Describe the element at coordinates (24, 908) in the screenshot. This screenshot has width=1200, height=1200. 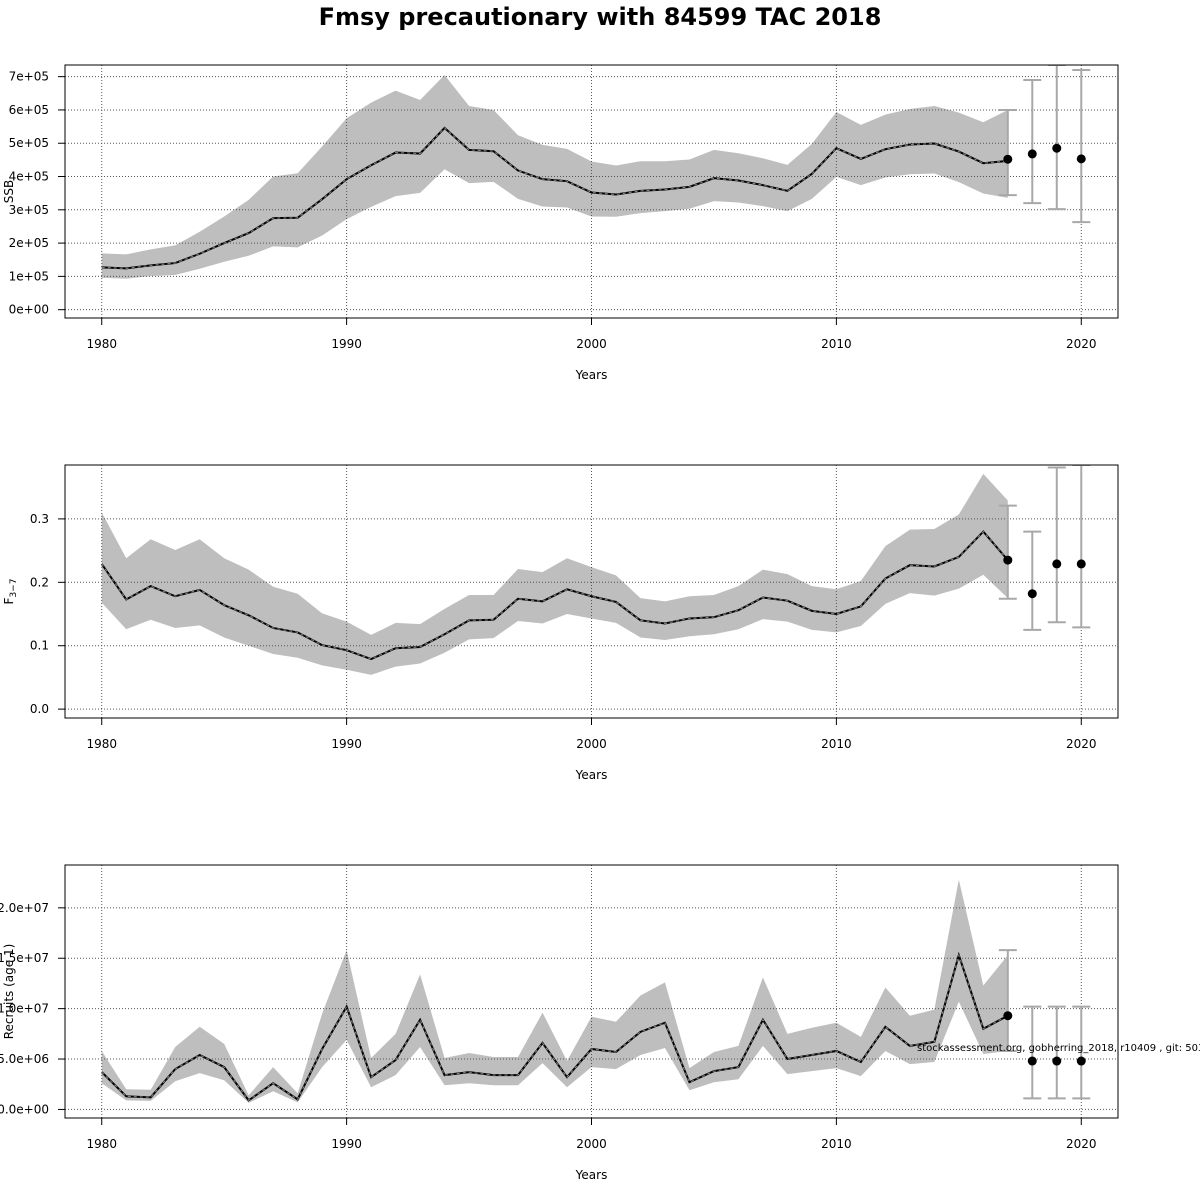
I see `chart-data-2-ytick-label-4: 2.0e+07` at that location.